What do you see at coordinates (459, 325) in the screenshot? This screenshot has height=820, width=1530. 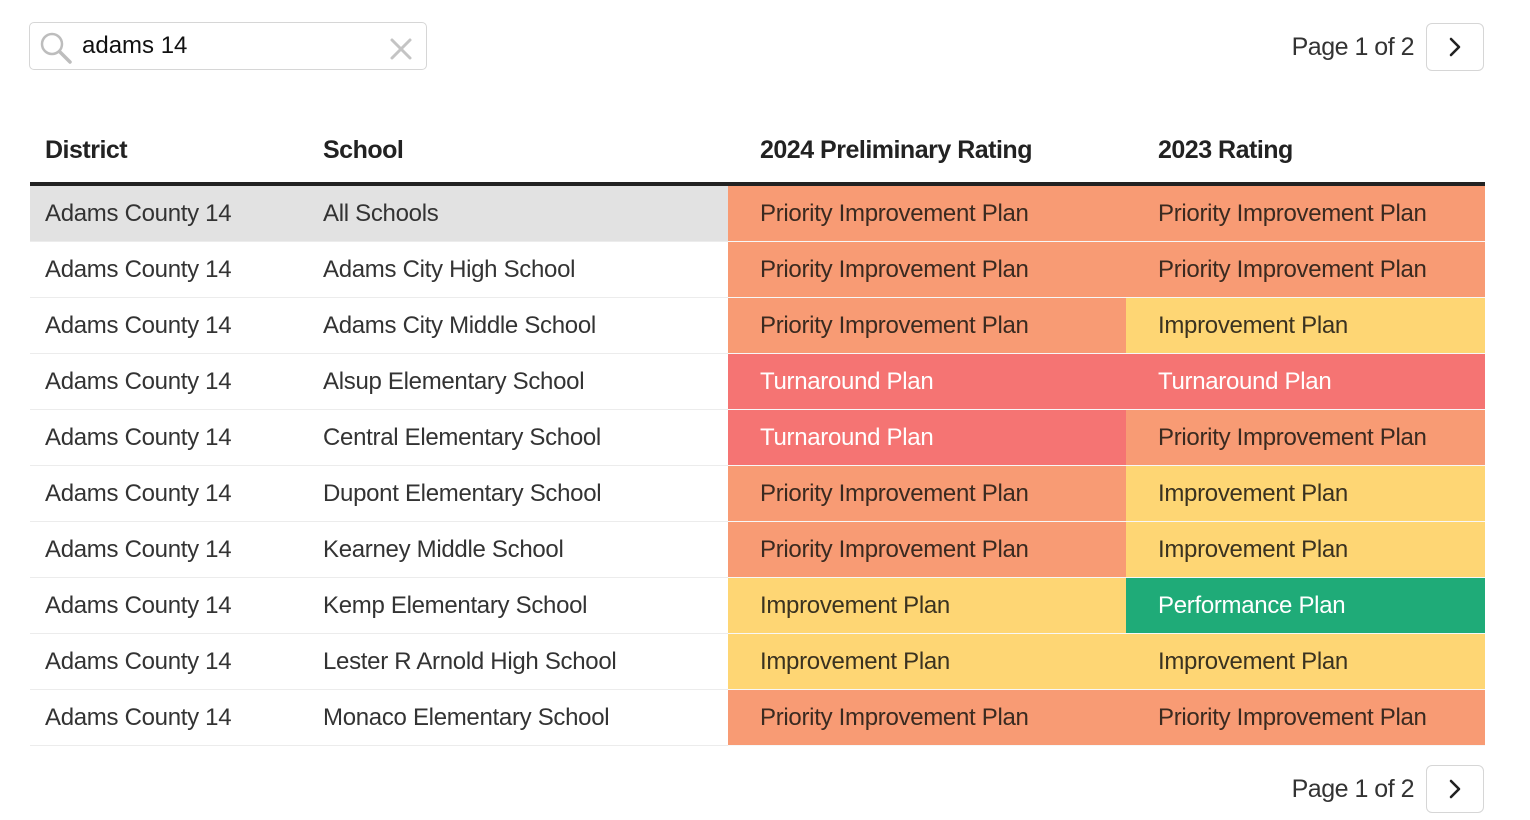 I see `school-cell: Adams City Middle School` at bounding box center [459, 325].